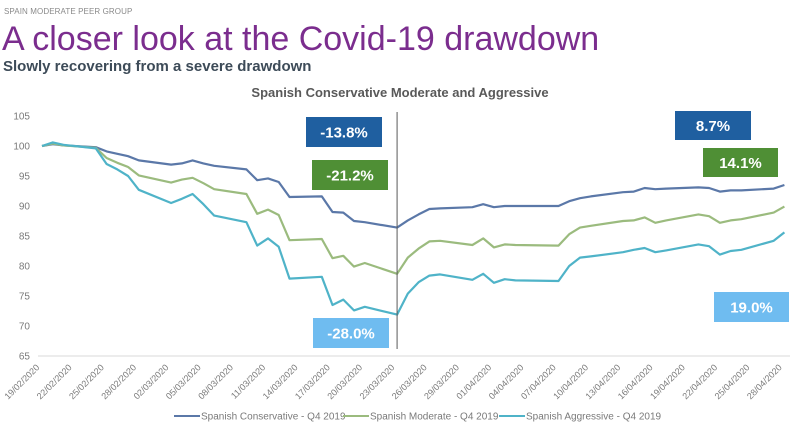 The width and height of the screenshot is (800, 440). Describe the element at coordinates (273, 417) in the screenshot. I see `legend-label: Spanish Conservative - Q4 2019` at that location.